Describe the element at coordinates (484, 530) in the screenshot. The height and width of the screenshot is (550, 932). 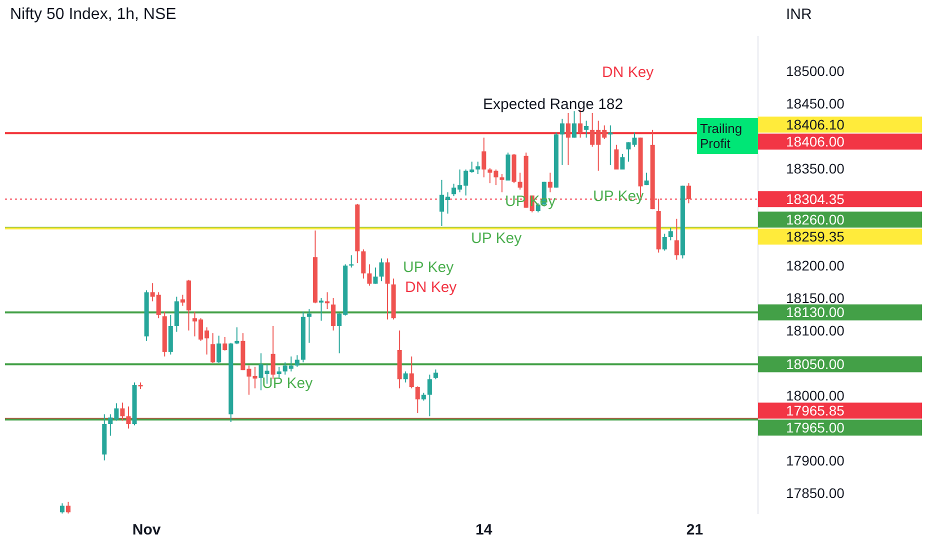
I see `x-tick-label: 14` at that location.